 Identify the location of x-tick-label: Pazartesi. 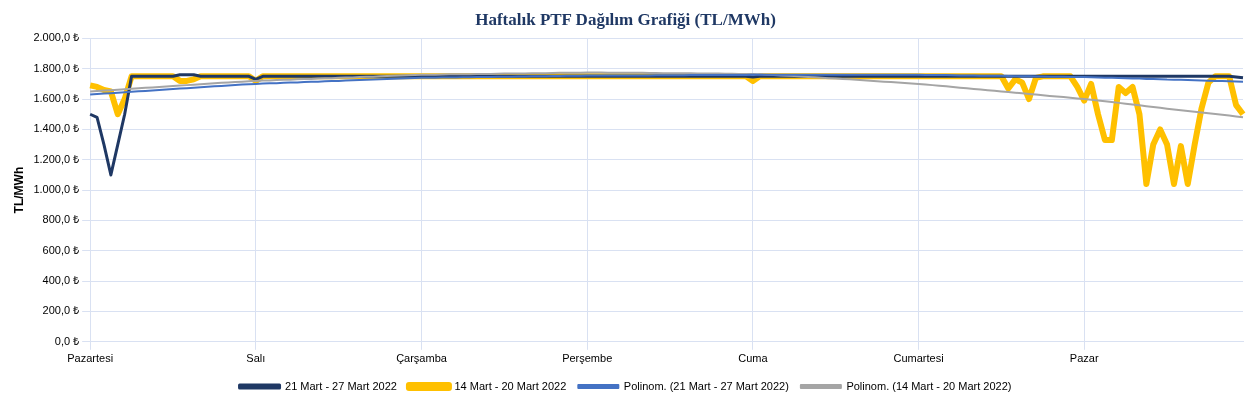
(90, 358).